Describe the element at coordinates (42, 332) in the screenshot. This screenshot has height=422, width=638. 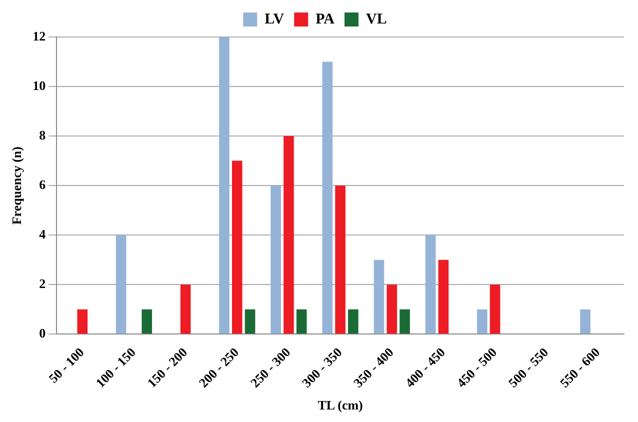
I see `y-tick-label: 0` at that location.